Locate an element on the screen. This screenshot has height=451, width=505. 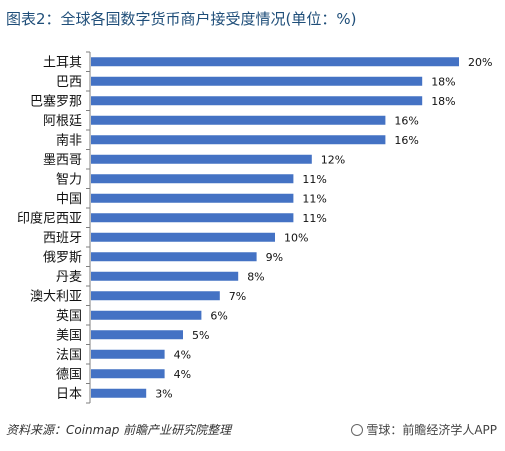
value-label: 20% is located at coordinates (480, 62).